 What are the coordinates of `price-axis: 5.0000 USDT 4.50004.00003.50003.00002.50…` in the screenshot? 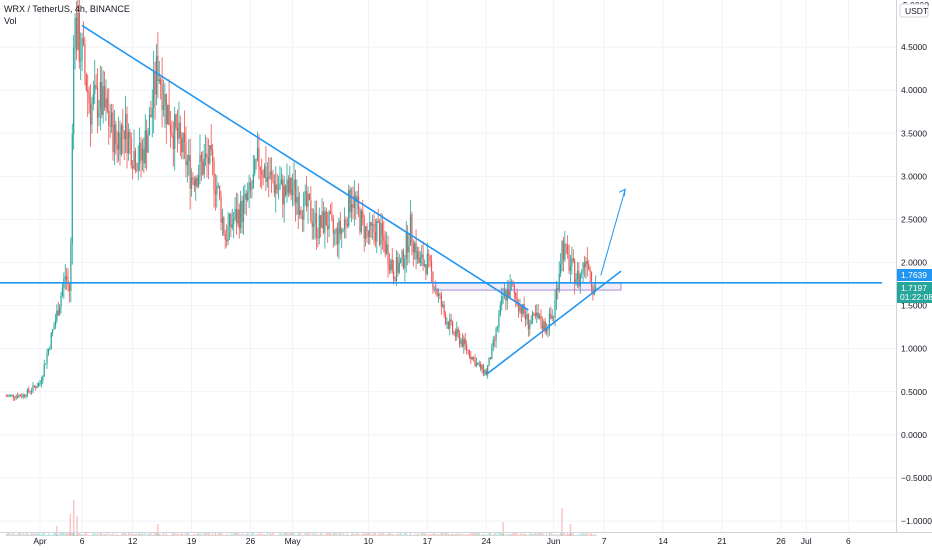 It's located at (915, 263).